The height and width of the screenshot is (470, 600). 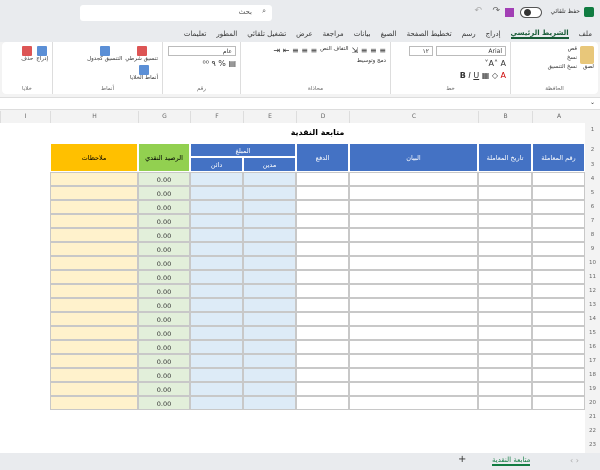 What do you see at coordinates (462, 459) in the screenshot?
I see `add-sheet-button: +` at bounding box center [462, 459].